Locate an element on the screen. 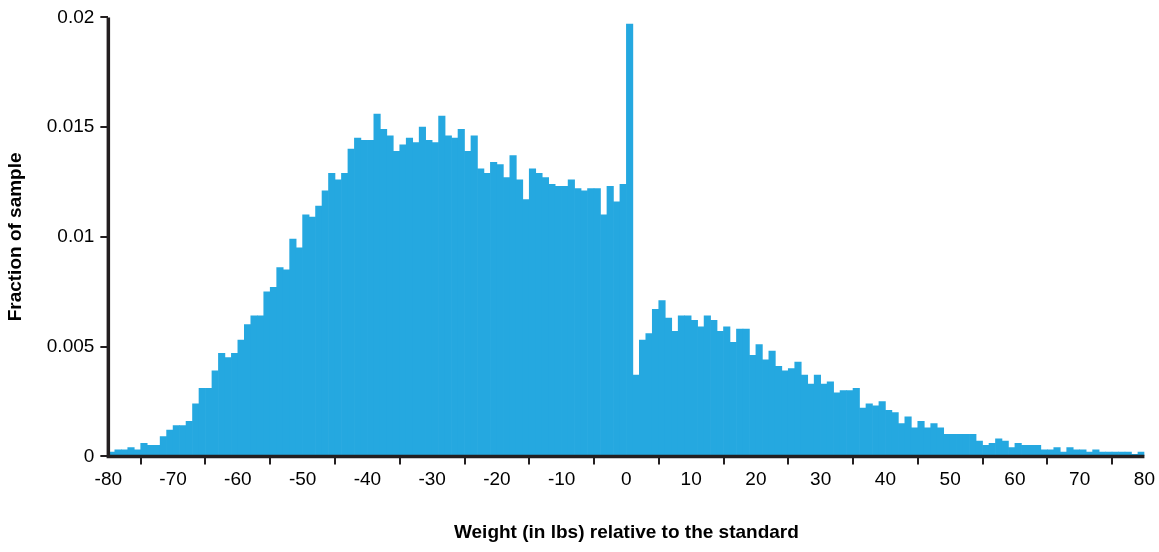 The height and width of the screenshot is (552, 1159). x-tick-label: 10 is located at coordinates (691, 479).